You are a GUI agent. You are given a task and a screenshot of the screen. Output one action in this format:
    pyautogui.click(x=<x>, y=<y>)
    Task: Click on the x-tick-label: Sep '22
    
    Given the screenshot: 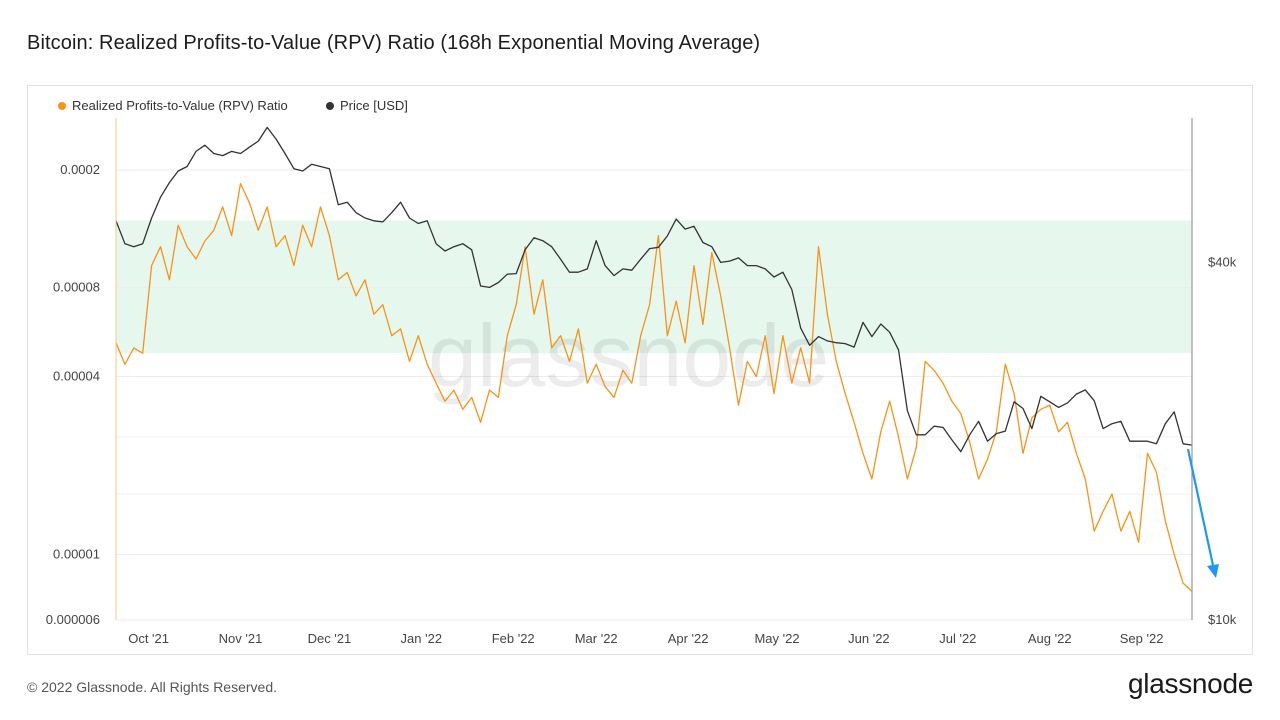 What is the action you would take?
    pyautogui.click(x=1142, y=638)
    